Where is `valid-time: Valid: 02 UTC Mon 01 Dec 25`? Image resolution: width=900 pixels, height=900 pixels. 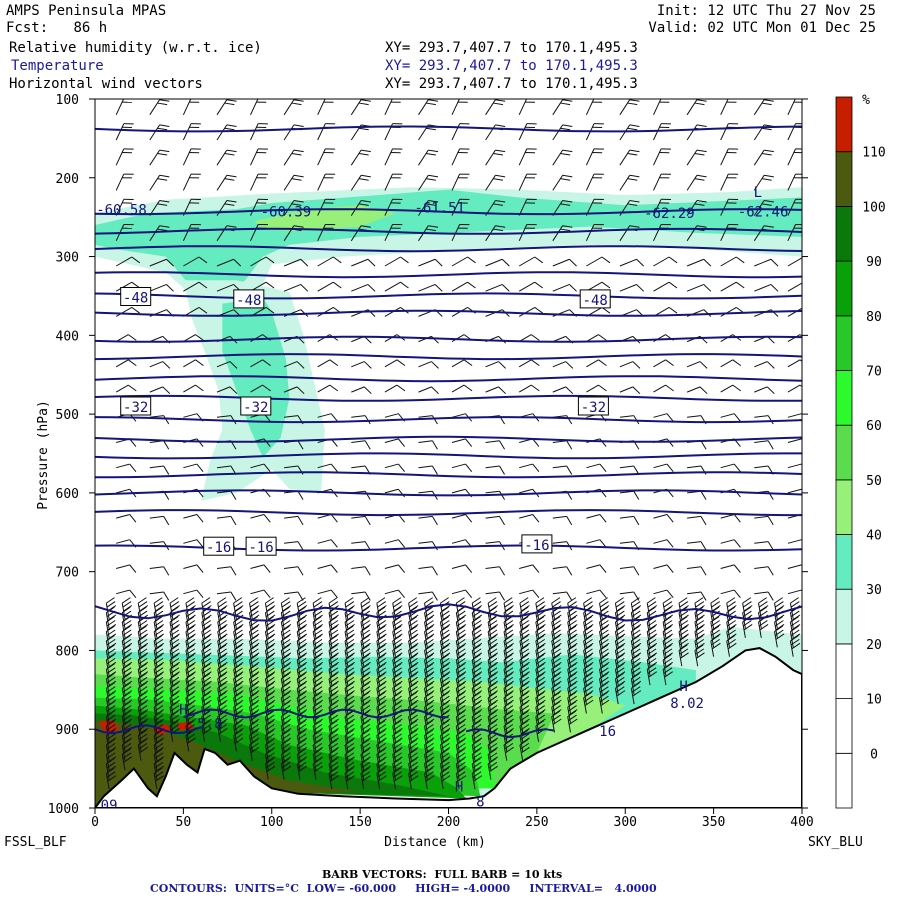 valid-time: Valid: 02 UTC Mon 01 Dec 25 is located at coordinates (762, 28).